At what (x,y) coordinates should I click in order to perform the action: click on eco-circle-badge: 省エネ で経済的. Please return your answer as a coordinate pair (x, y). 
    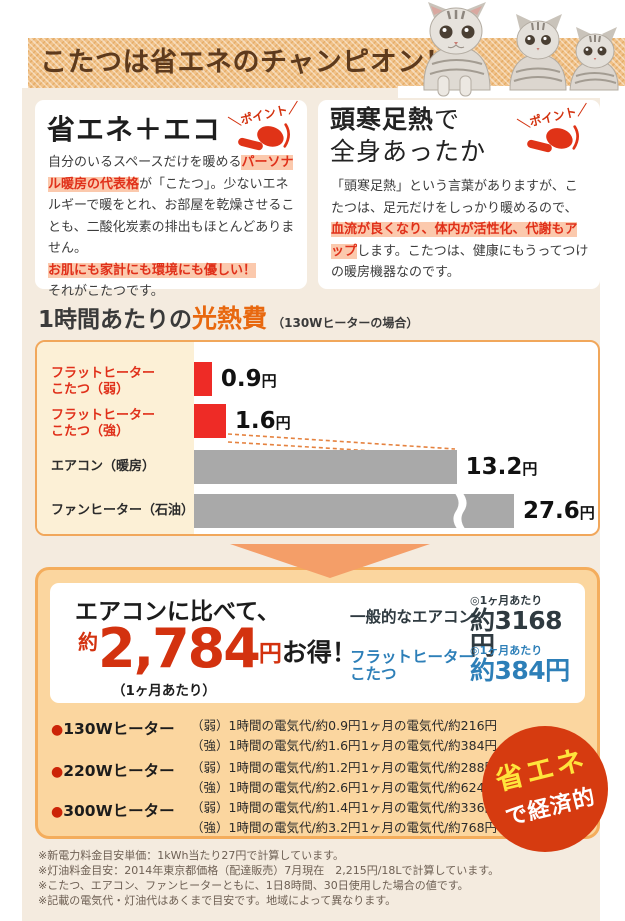
    Looking at the image, I should click on (545, 789).